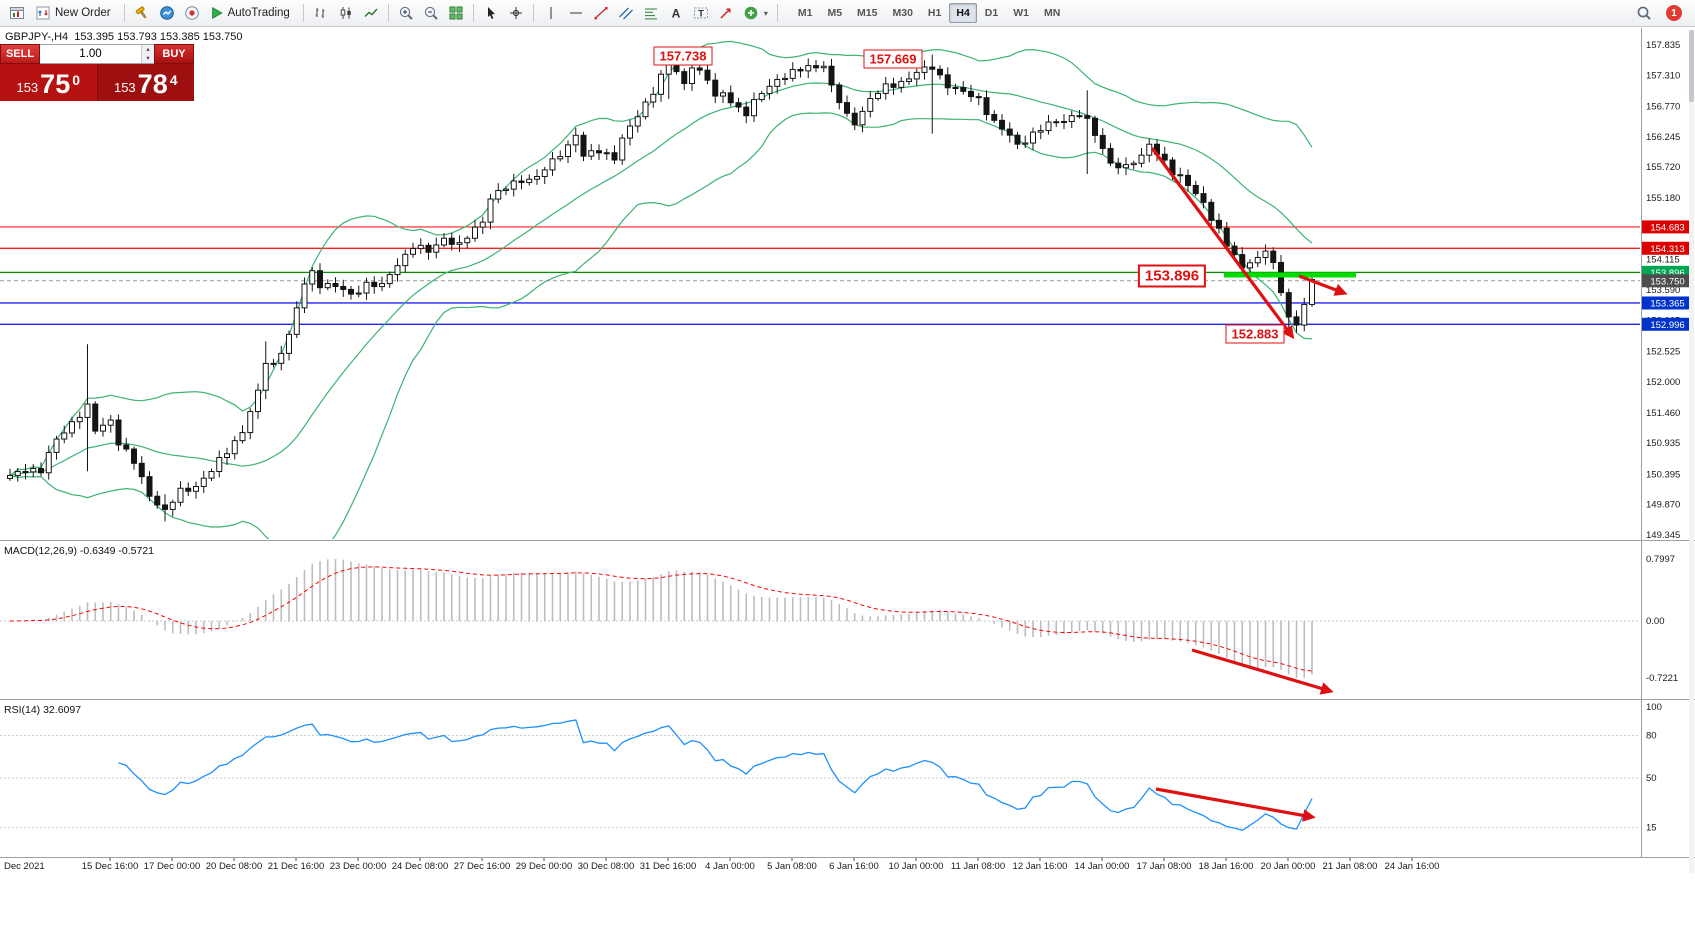 The width and height of the screenshot is (1695, 945). What do you see at coordinates (576, 13) in the screenshot?
I see `horizontal-line-tool-icon` at bounding box center [576, 13].